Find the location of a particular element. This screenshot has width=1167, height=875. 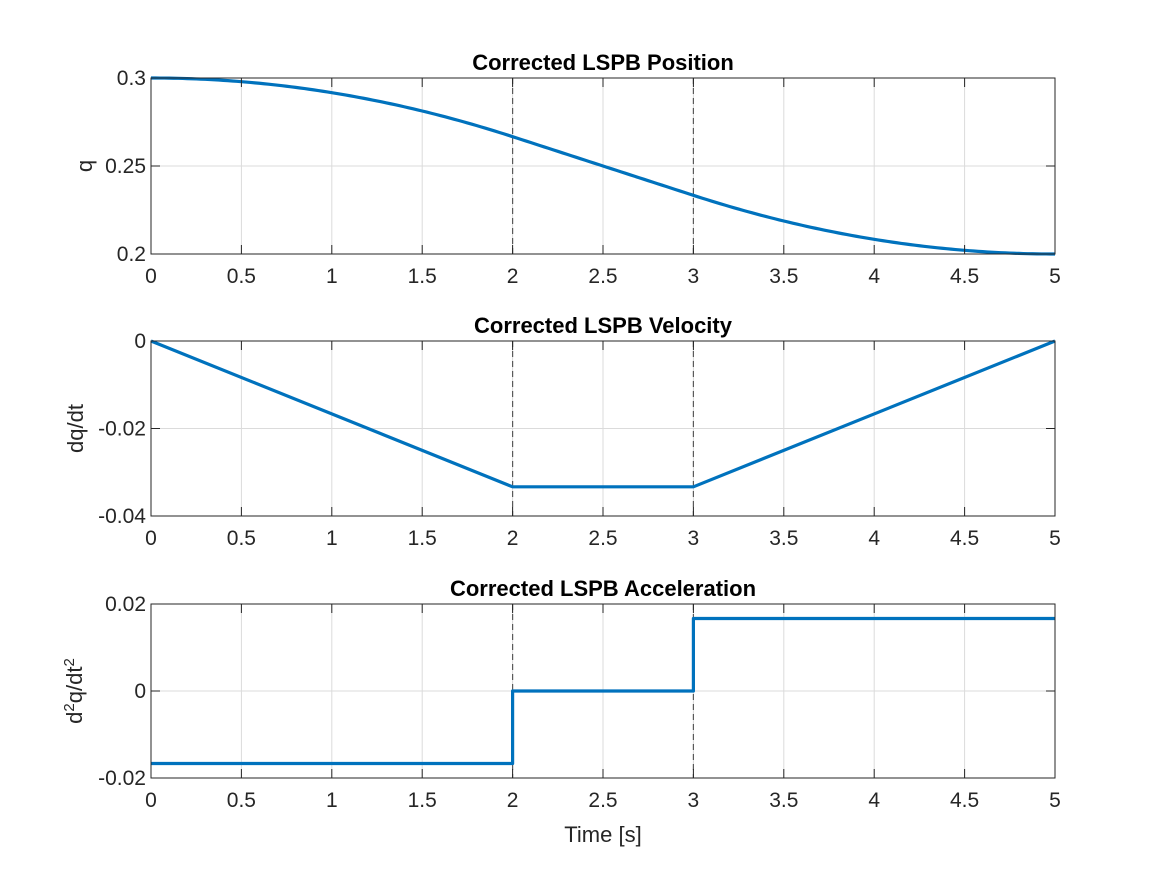

velocity-xtick-label: 2 is located at coordinates (513, 538).